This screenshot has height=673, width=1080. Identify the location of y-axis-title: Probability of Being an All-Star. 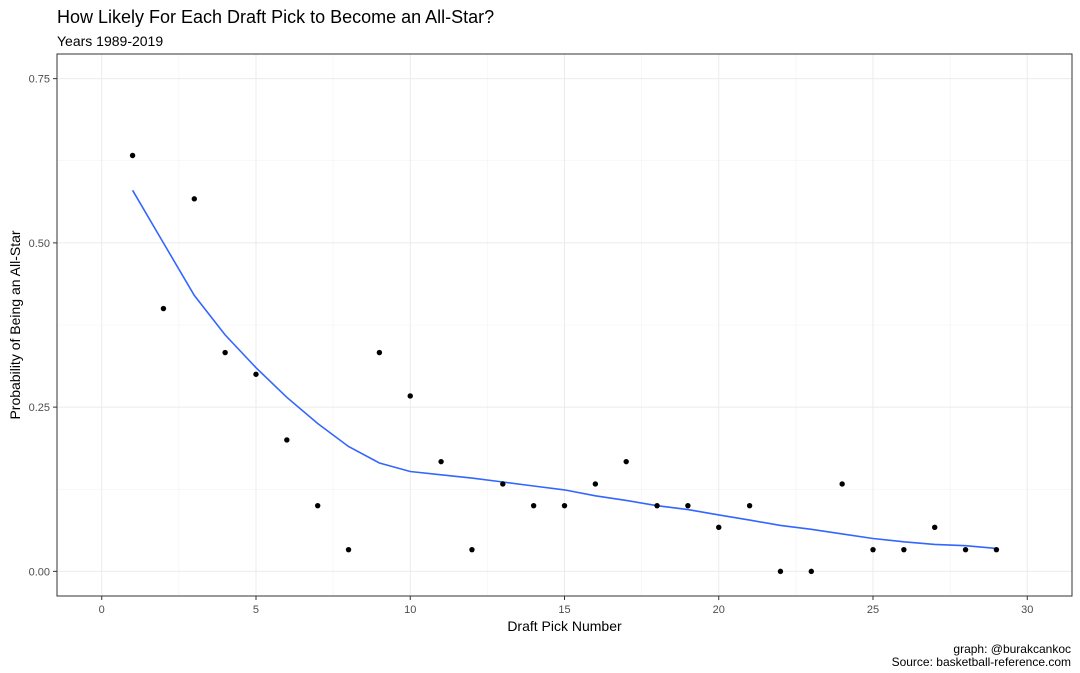
(15, 324).